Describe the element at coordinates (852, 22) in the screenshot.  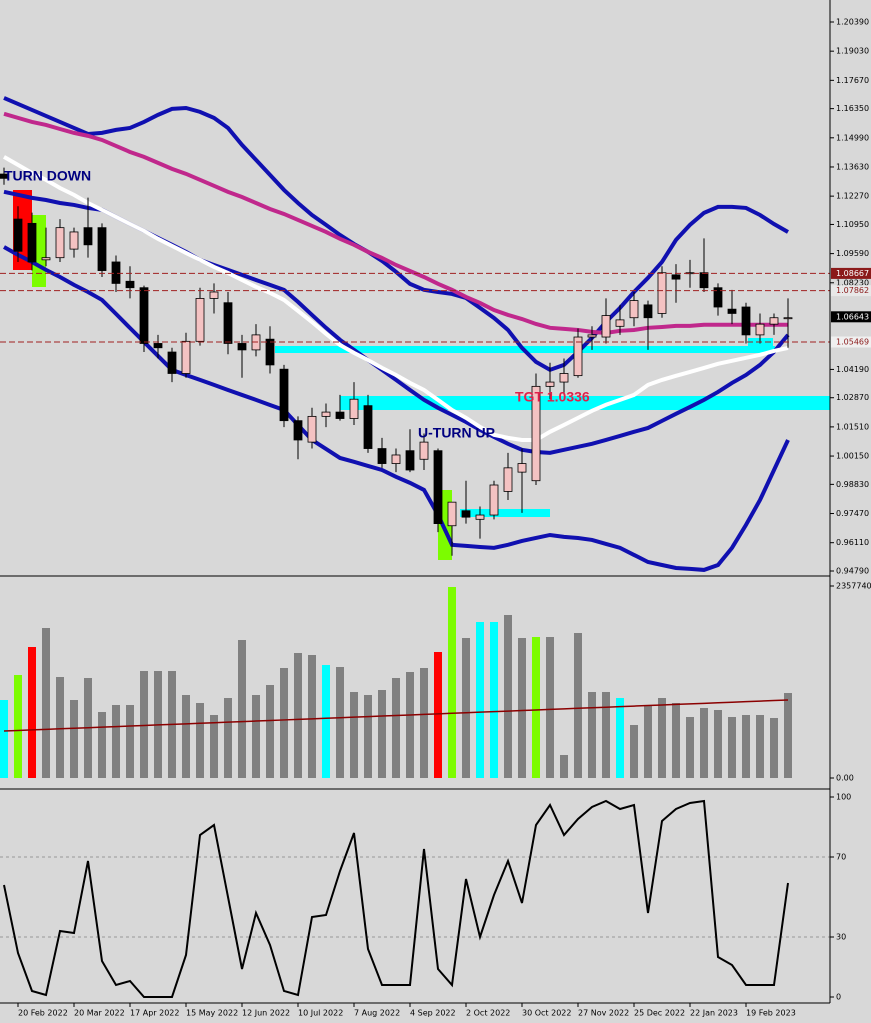
I see `y-tick-label: 1.20390` at that location.